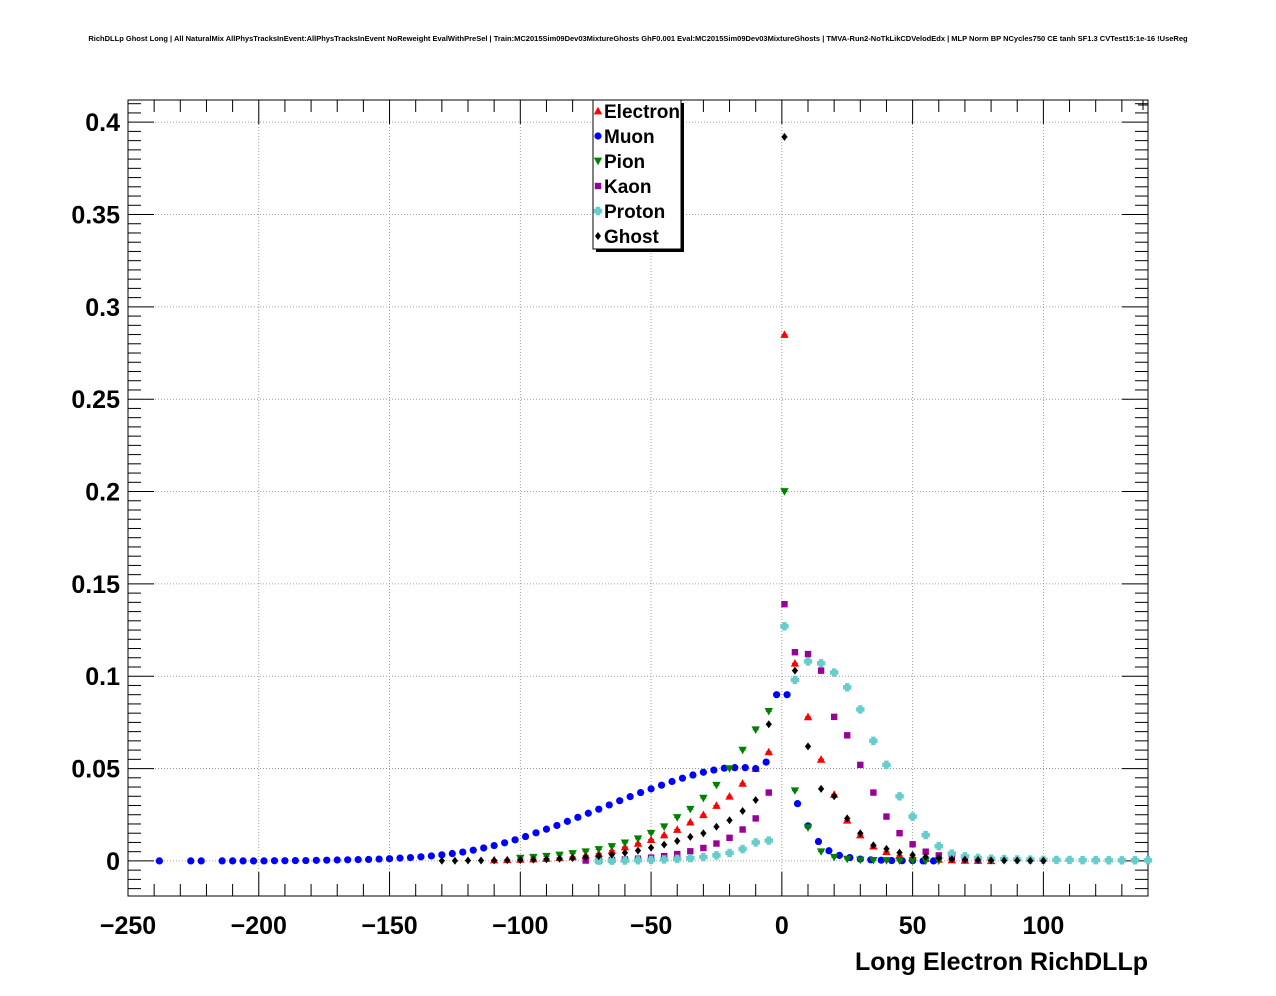 The width and height of the screenshot is (1276, 996). Describe the element at coordinates (729, 677) in the screenshot. I see `series-pion` at that location.